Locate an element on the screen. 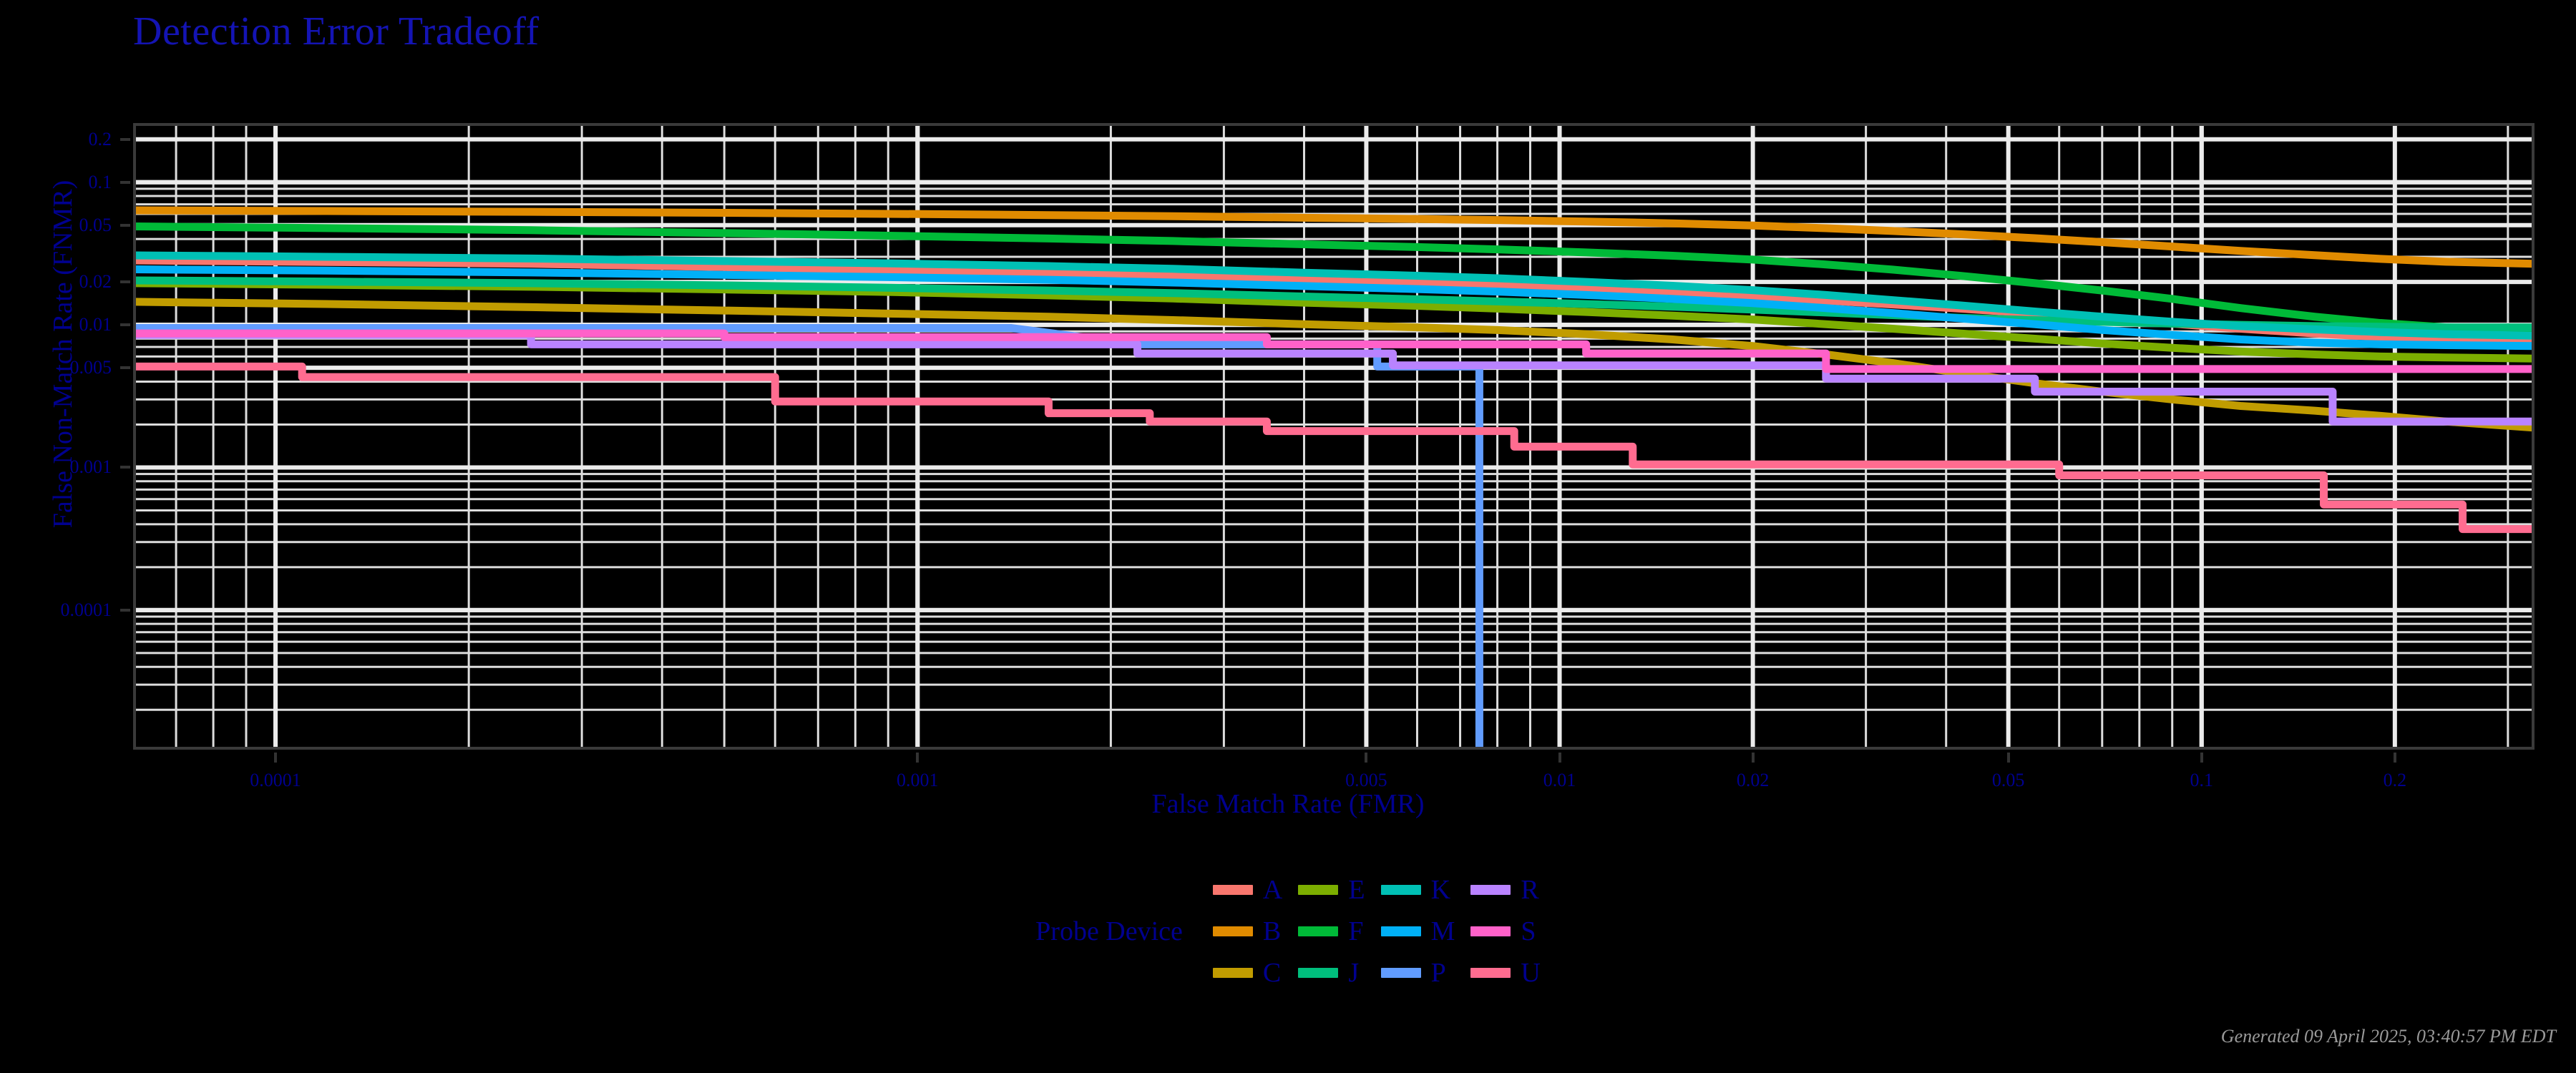  legend-item-J: J is located at coordinates (1331, 973).